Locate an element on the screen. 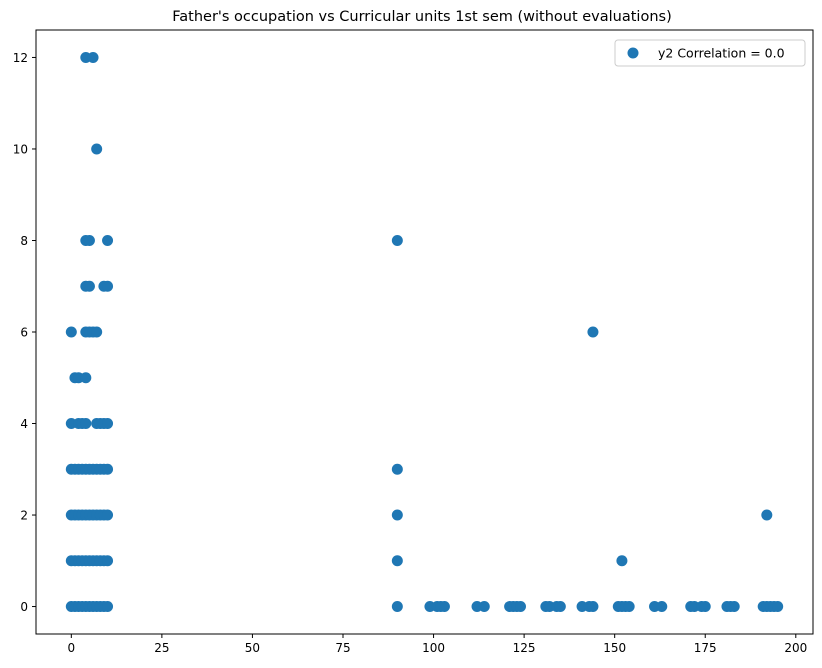  x-tick-label: 125 is located at coordinates (524, 648).